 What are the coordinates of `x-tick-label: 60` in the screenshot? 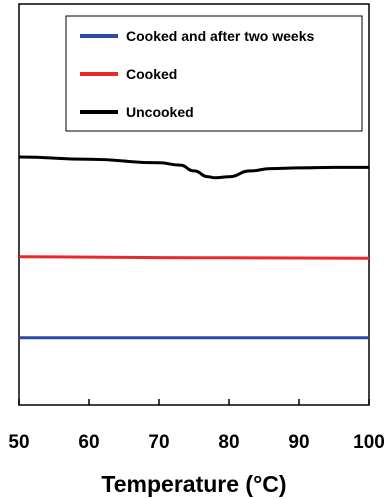 It's located at (88, 442).